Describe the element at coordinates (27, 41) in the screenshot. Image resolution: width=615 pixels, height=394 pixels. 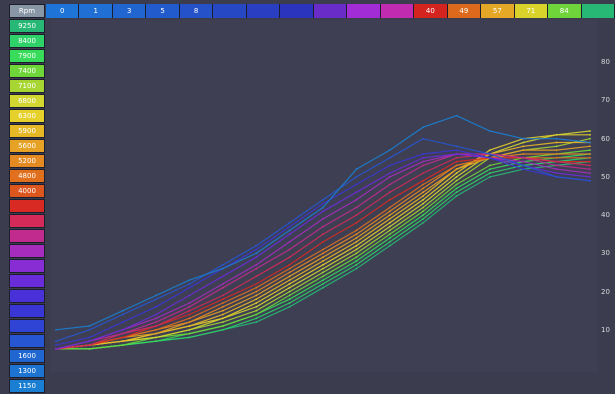
I see `rpm-row-1: 8400` at that location.